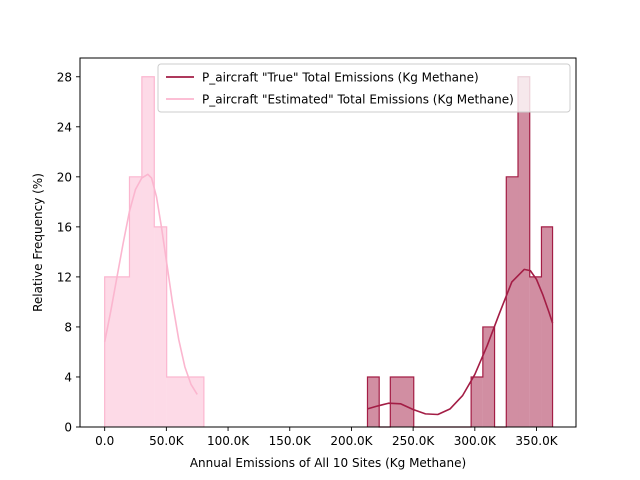  I want to click on x-tick-label: 250.0K, so click(413, 441).